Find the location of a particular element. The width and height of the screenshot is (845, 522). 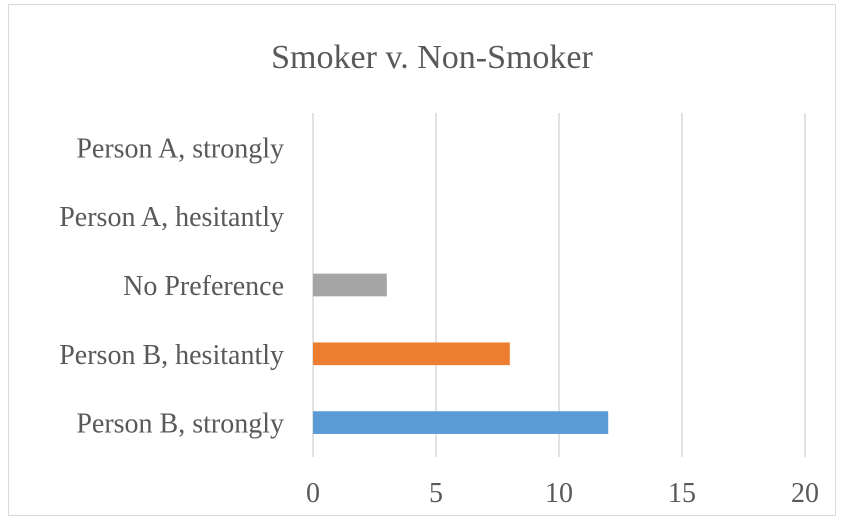

chart-title: Smoker v. Non-Smoker is located at coordinates (432, 57).